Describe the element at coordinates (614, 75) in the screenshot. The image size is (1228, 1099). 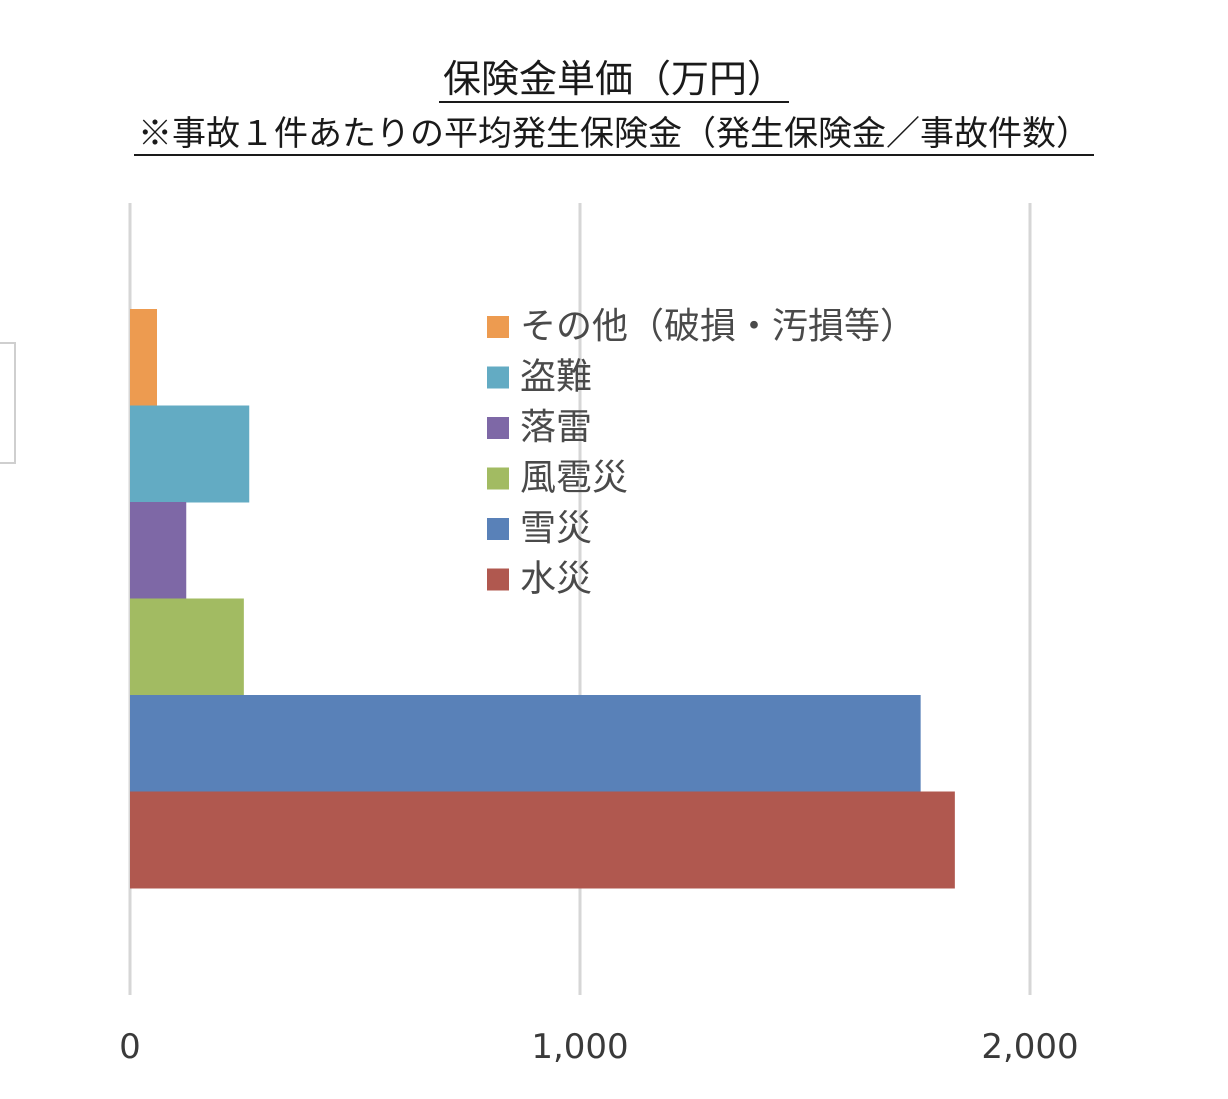
I see `chart-title: 保険金単価（万円）` at that location.